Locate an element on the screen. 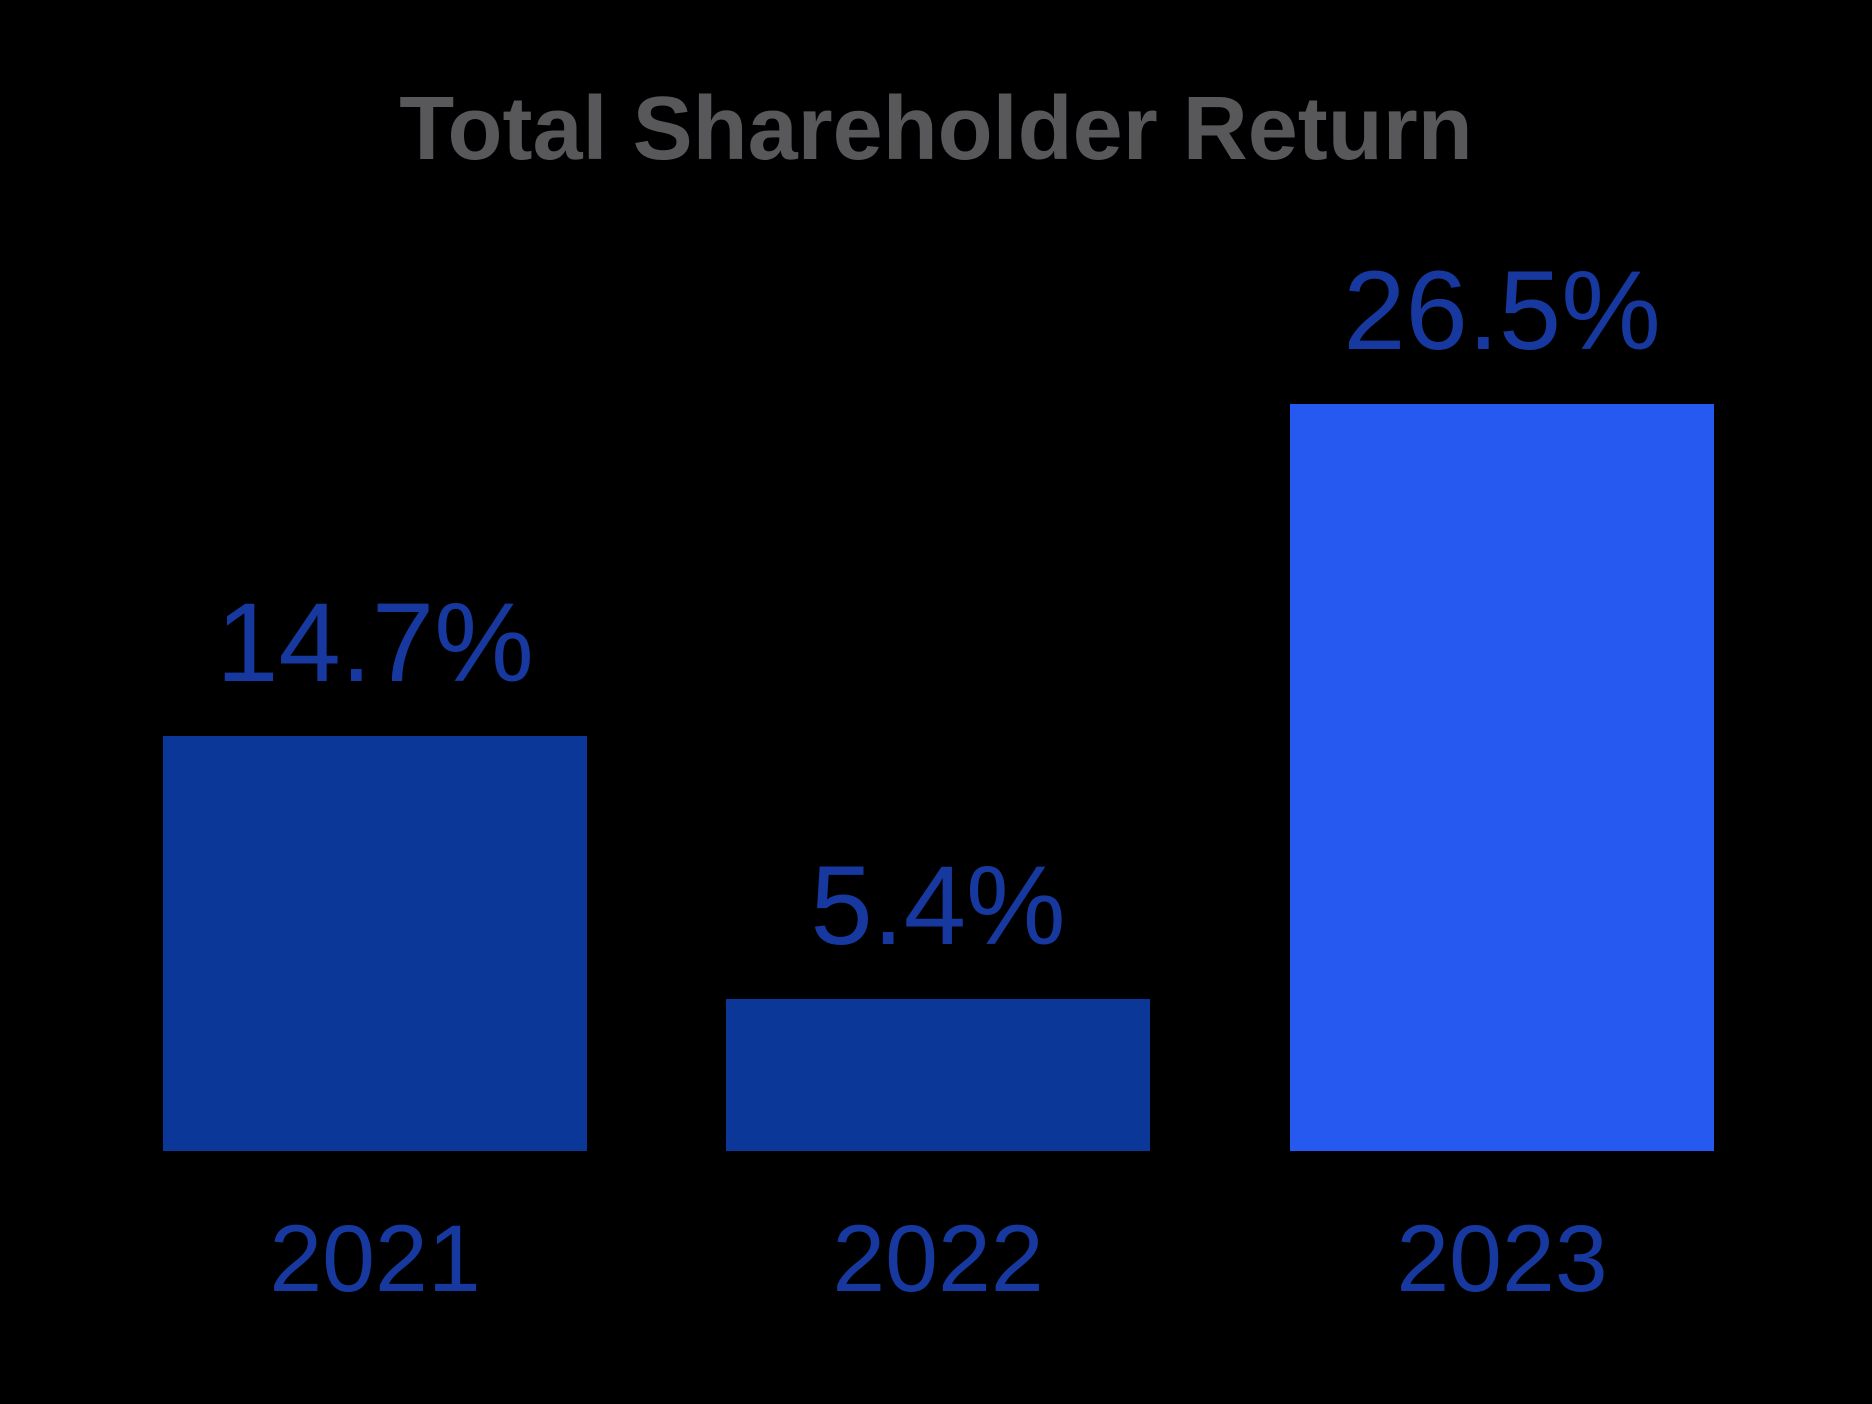  bar-2023 is located at coordinates (1502, 777).